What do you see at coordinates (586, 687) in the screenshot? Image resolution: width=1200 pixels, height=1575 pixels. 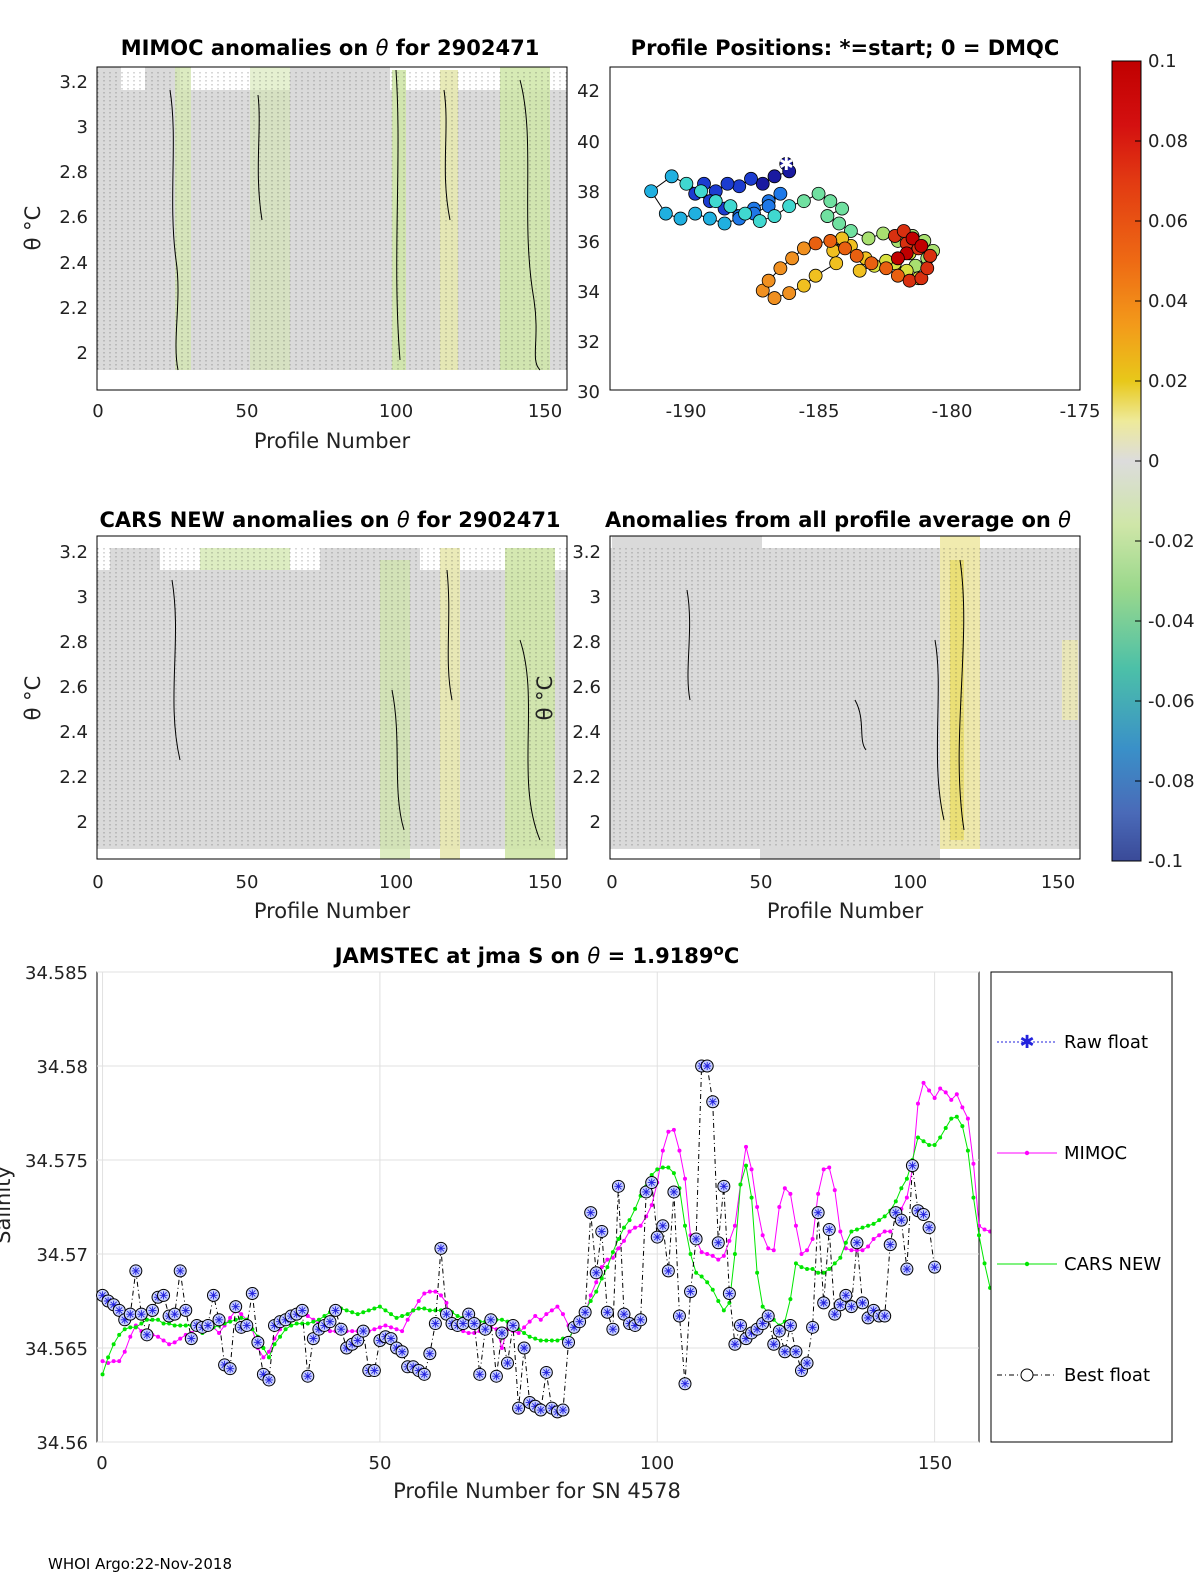 I see `allprof-y-ticks: 3.2 3 2.8 2.6 2.4 2.2 2` at bounding box center [586, 687].